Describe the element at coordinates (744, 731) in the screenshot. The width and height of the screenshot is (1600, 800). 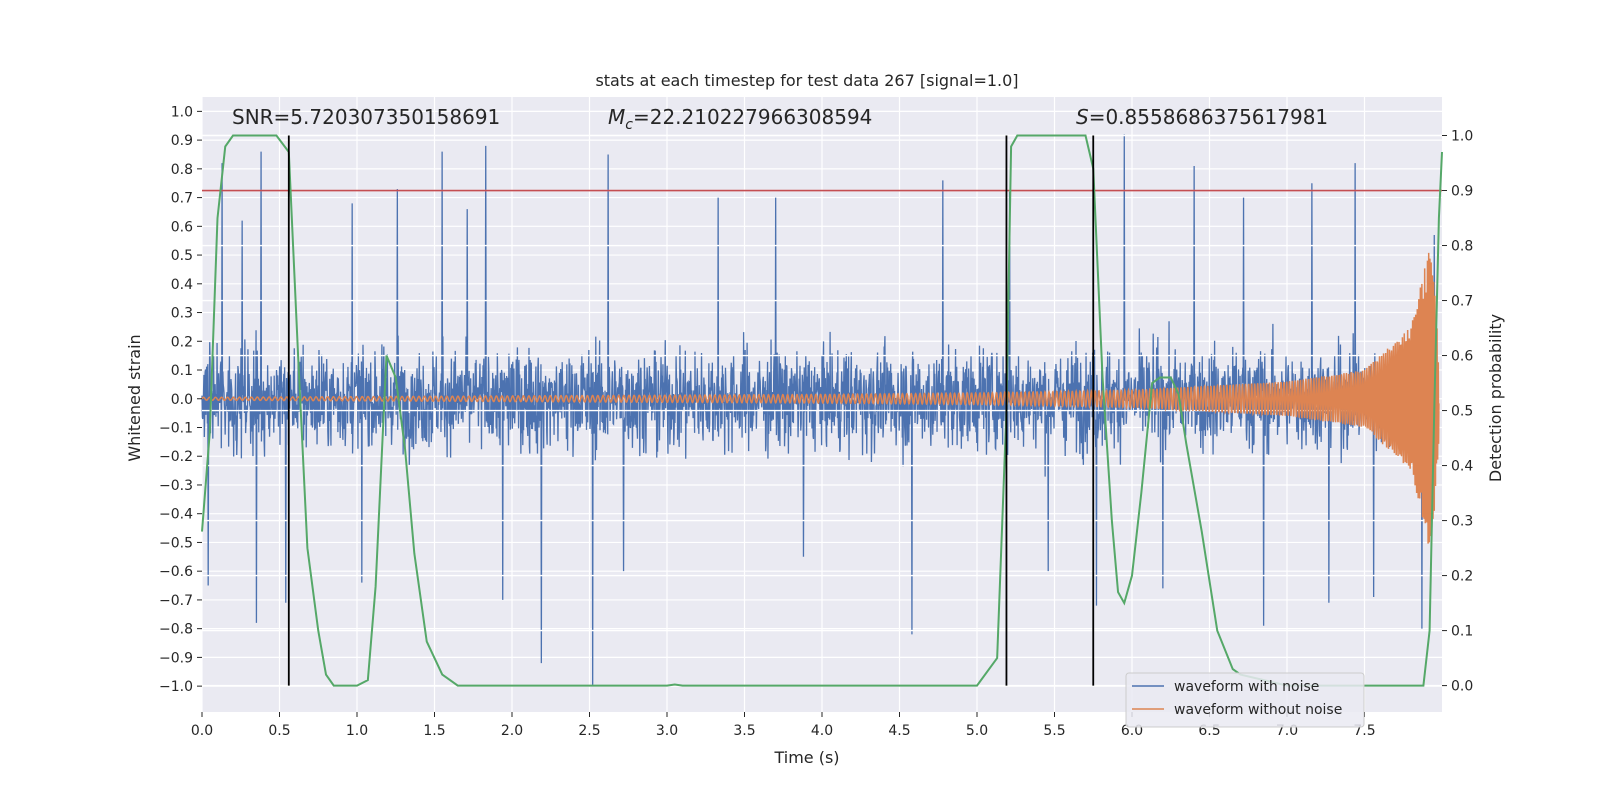
I see `x-tick-label: 3.5` at that location.